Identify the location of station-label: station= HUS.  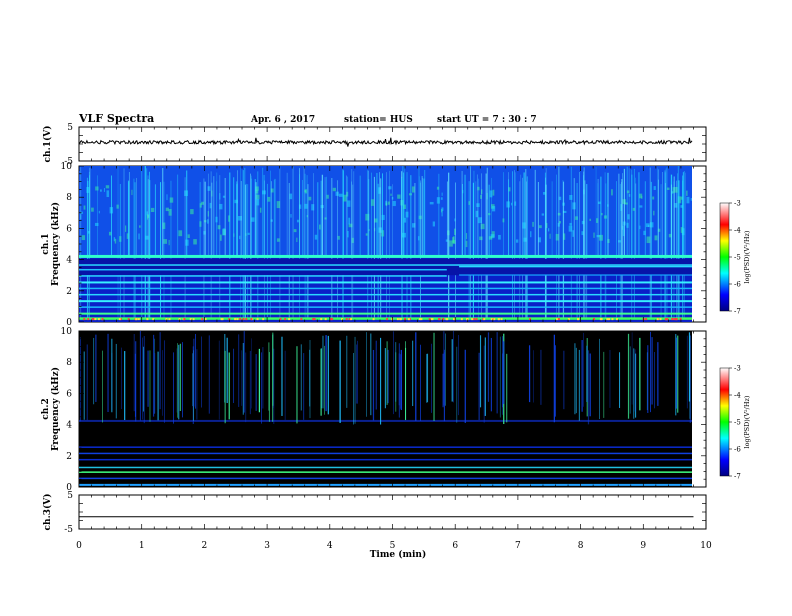
(378, 120).